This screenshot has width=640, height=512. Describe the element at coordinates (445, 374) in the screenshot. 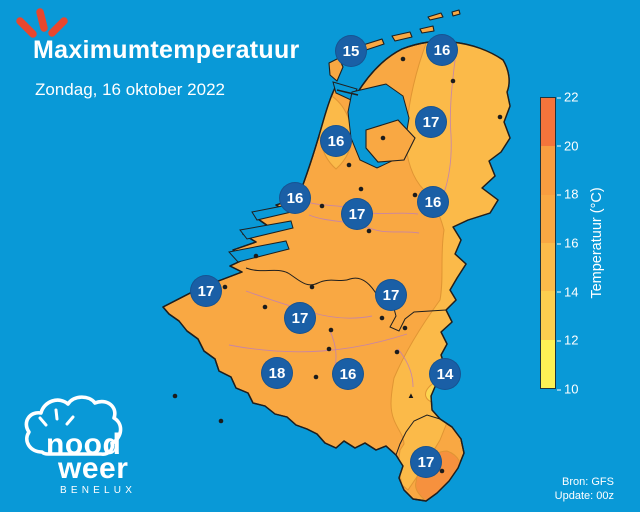

I see `temp-badge: 14` at that location.